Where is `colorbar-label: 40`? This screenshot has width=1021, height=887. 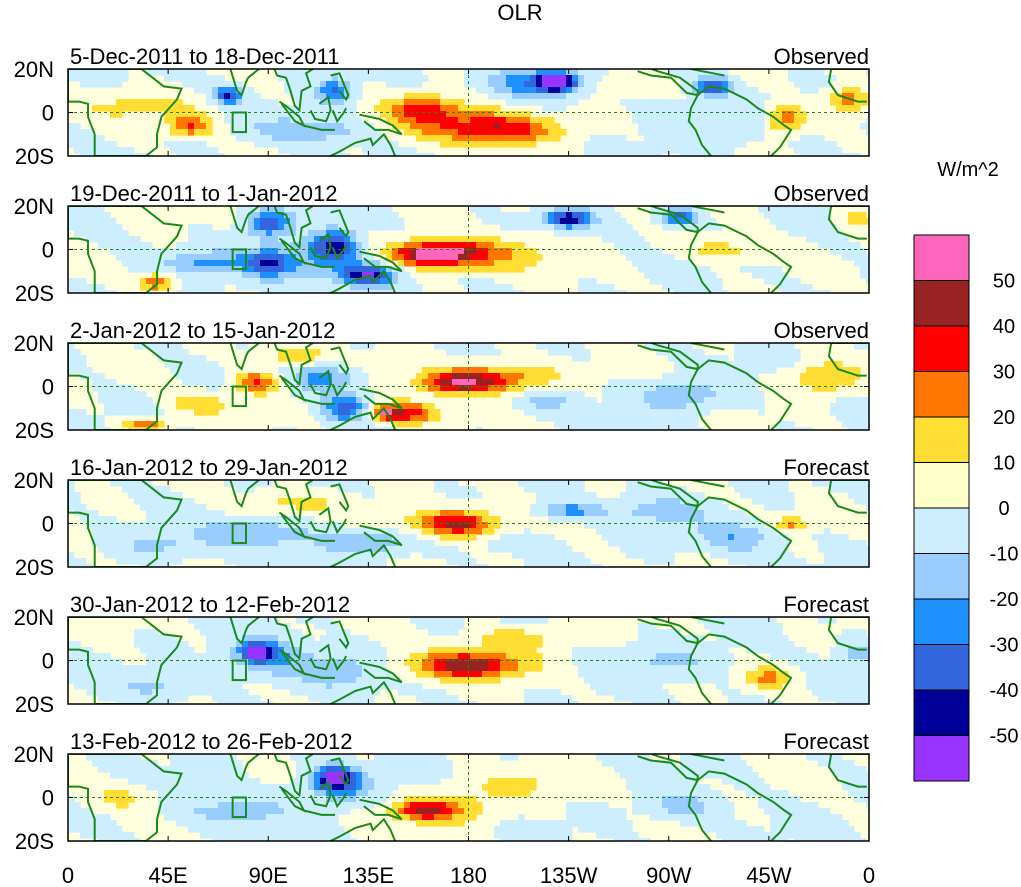 colorbar-label: 40 is located at coordinates (1004, 327).